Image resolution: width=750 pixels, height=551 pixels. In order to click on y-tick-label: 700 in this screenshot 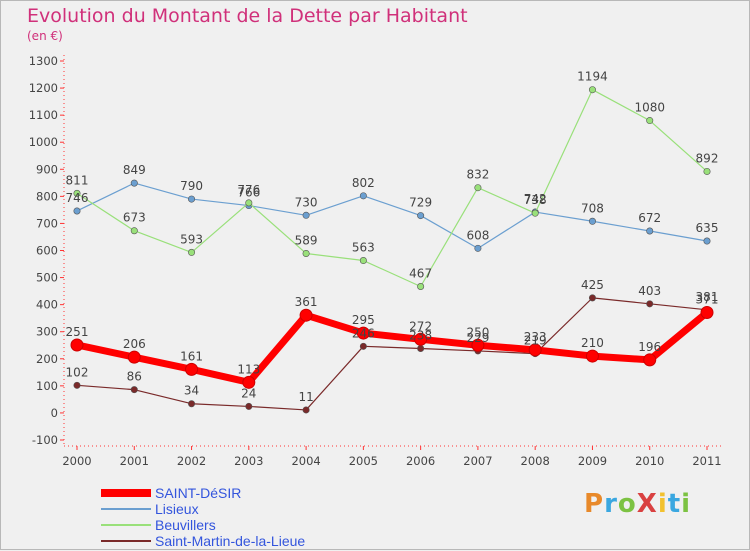, I will do `click(47, 223)`.